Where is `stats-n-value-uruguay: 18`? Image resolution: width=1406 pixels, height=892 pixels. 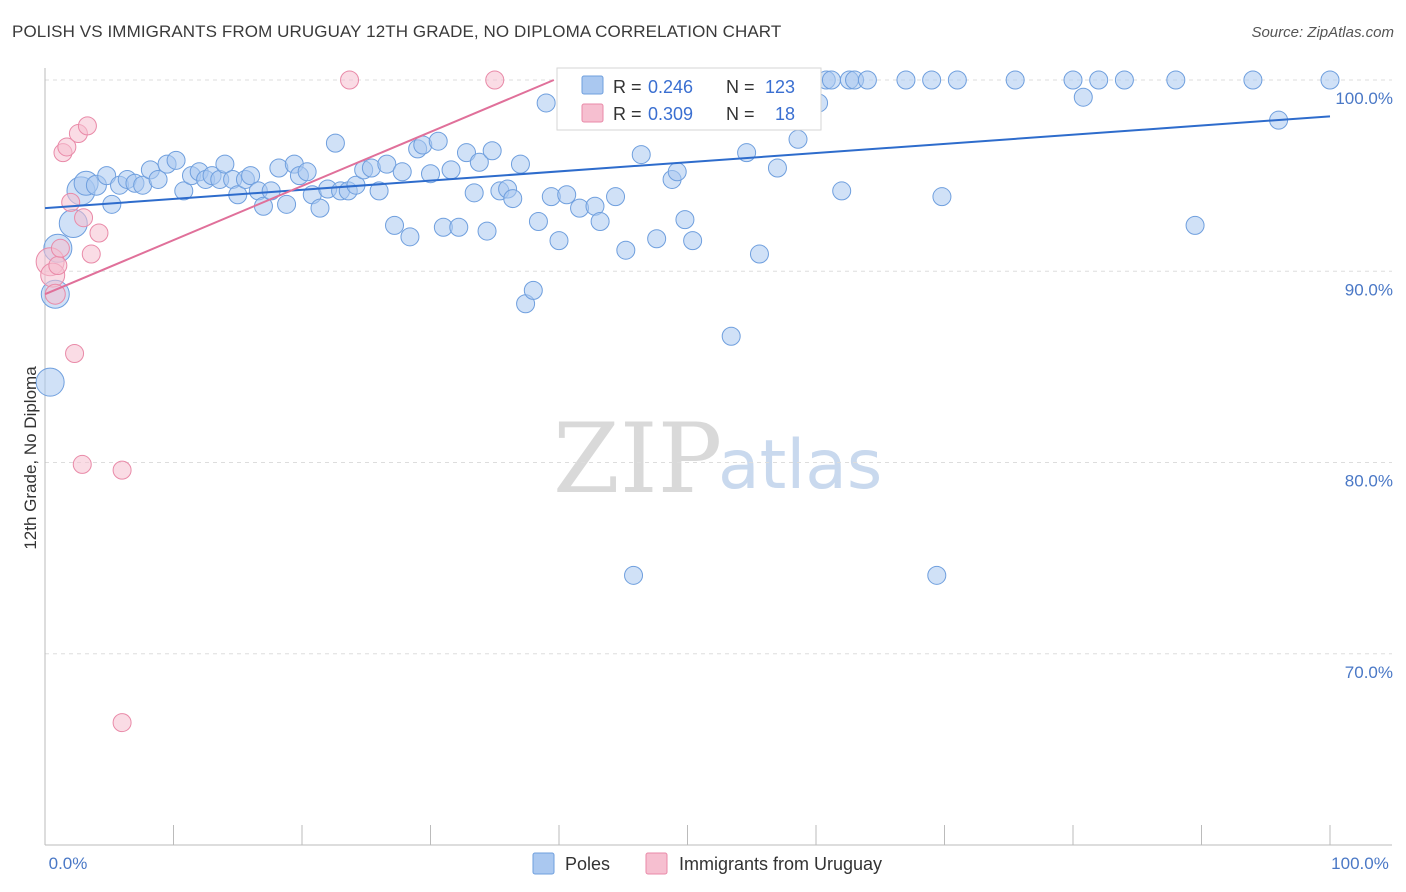
stats-n-value-uruguay: 18 is located at coordinates (785, 114).